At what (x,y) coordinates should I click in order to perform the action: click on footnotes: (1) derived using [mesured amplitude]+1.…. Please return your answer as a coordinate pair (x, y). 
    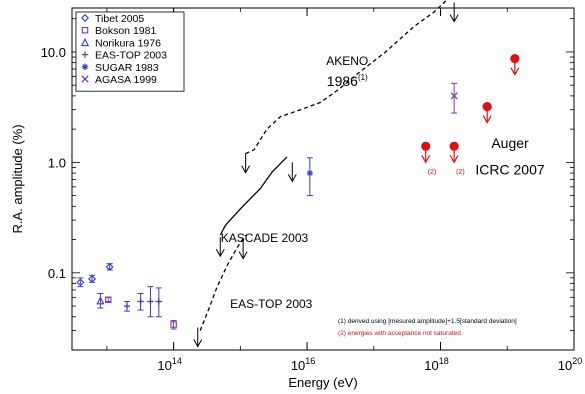
    Looking at the image, I should click on (427, 327).